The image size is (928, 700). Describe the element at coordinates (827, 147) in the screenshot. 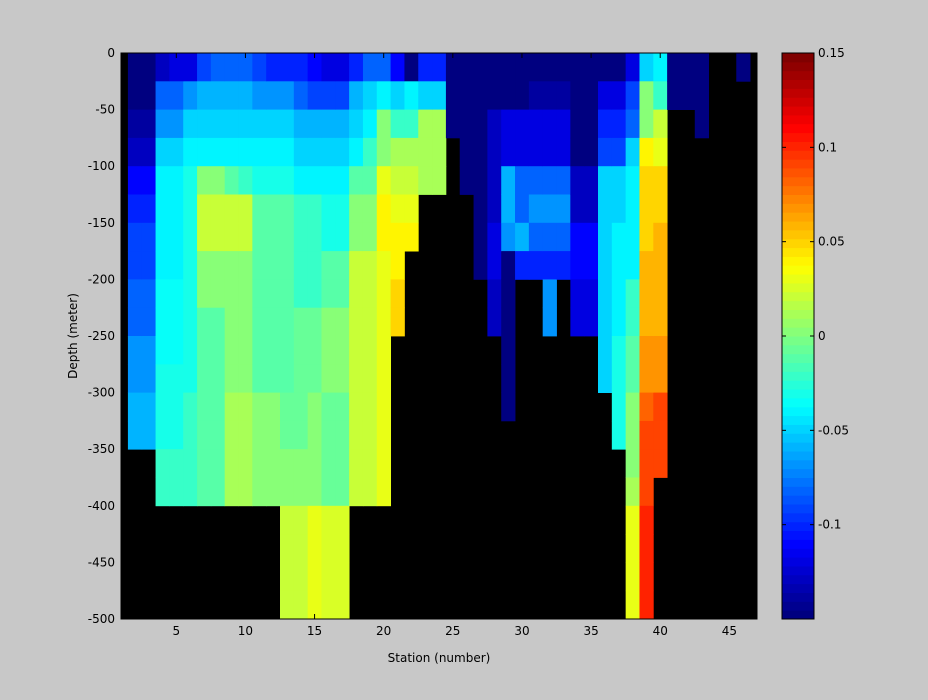

I see `colorbar-tick-label: 0.1` at that location.